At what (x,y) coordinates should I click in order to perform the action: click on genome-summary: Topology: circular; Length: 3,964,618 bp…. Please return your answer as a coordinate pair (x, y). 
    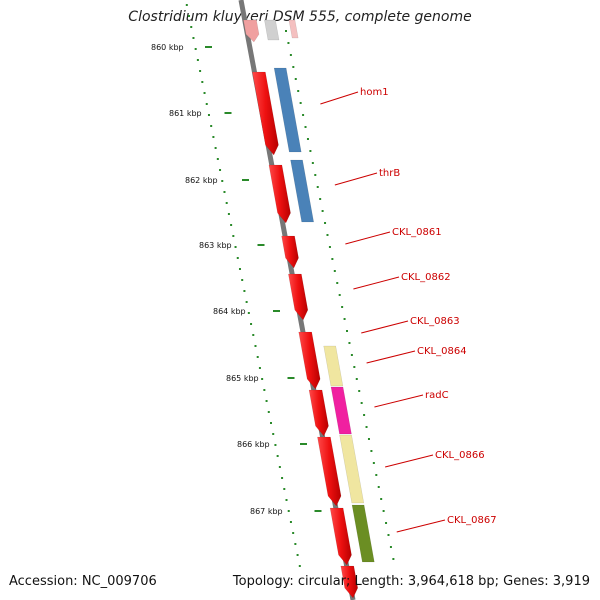
    Looking at the image, I should click on (411, 581).